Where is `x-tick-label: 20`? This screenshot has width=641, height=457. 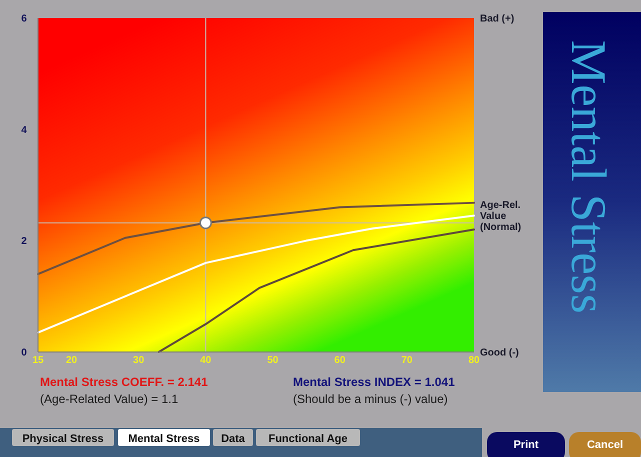 x-tick-label: 20 is located at coordinates (72, 360).